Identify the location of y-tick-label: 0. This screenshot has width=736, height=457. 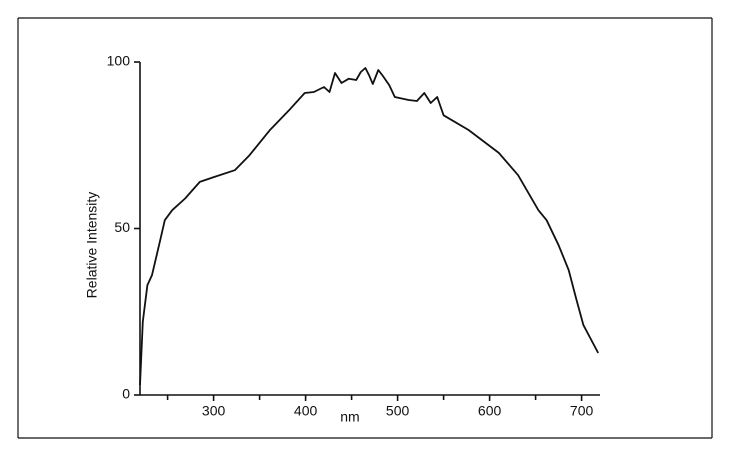
(126, 394).